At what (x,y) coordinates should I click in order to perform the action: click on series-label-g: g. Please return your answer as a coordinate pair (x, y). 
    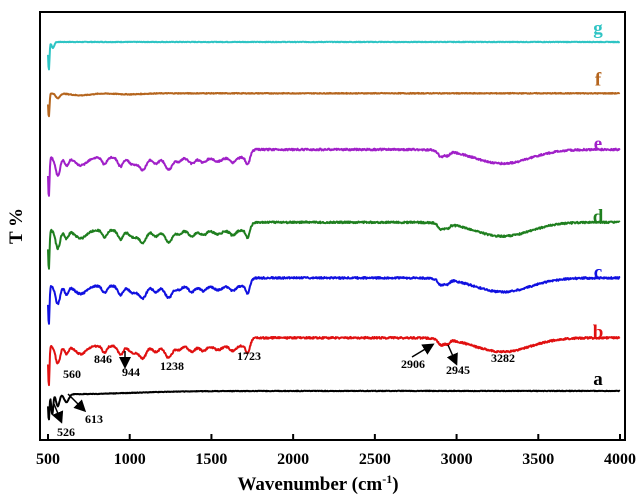
    Looking at the image, I should click on (598, 28).